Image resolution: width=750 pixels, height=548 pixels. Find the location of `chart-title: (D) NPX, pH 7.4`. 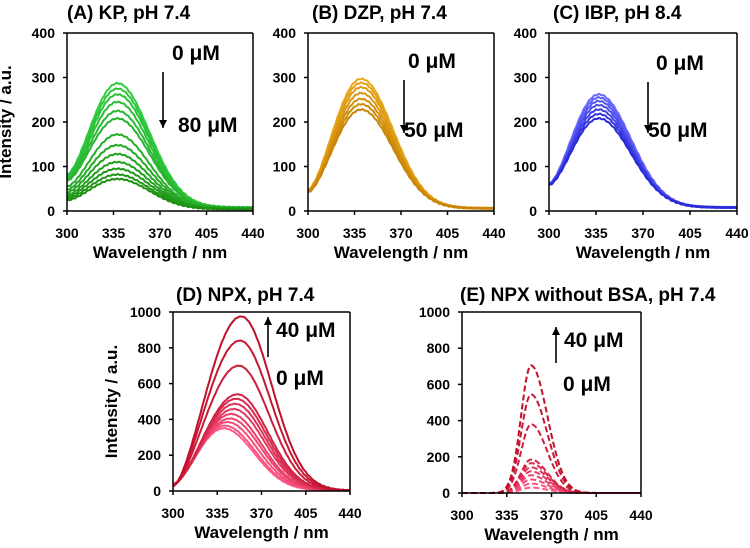

chart-title: (D) NPX, pH 7.4 is located at coordinates (245, 295).